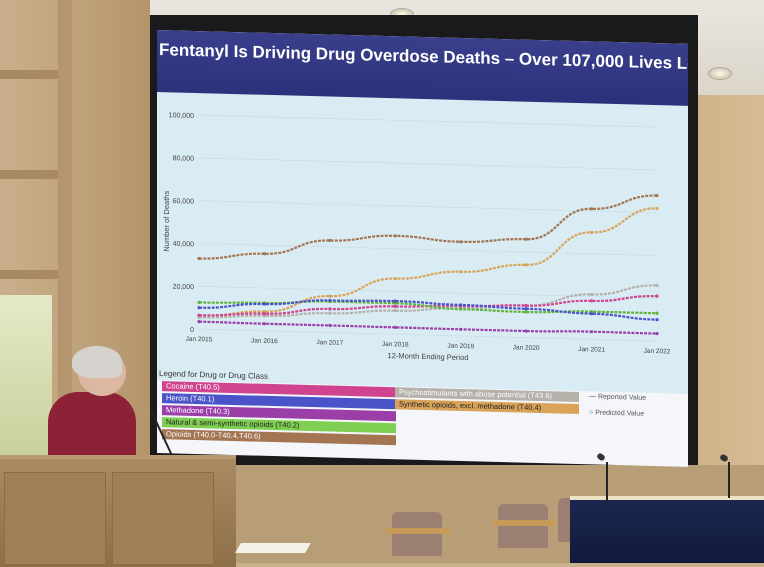  I want to click on x-tick-label: Jan 2022, so click(657, 352).